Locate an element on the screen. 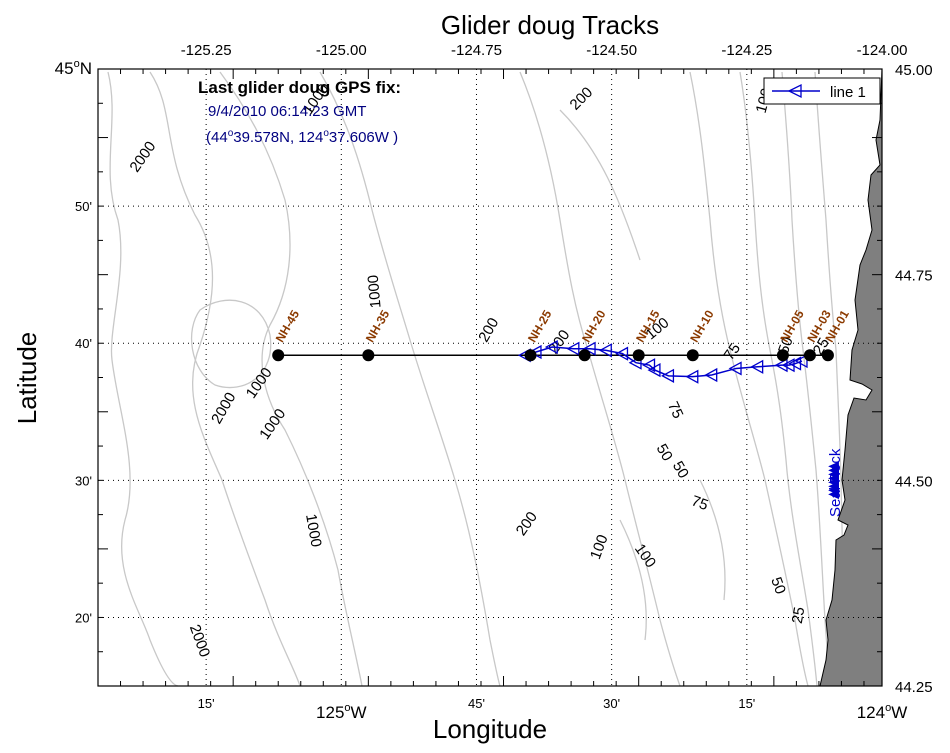  right-tick-label: 44.25 is located at coordinates (914, 687).